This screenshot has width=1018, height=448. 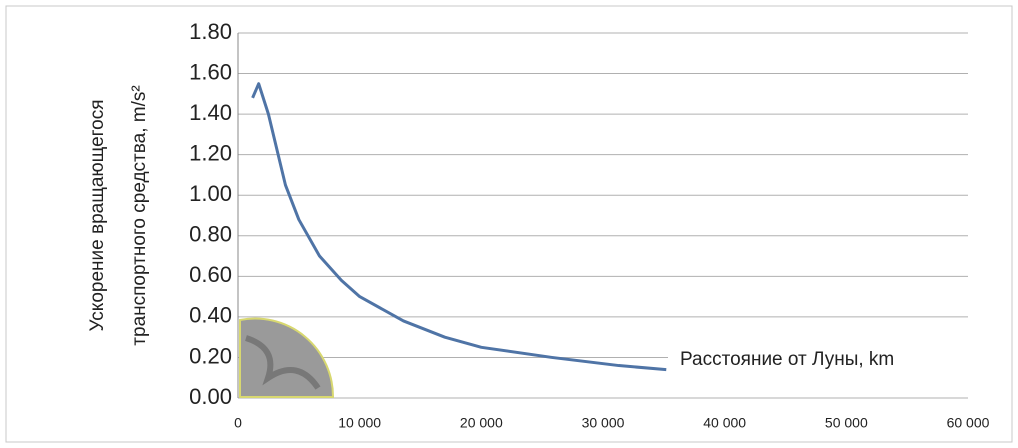 What do you see at coordinates (210, 112) in the screenshot?
I see `y-tick-label: 1.40` at bounding box center [210, 112].